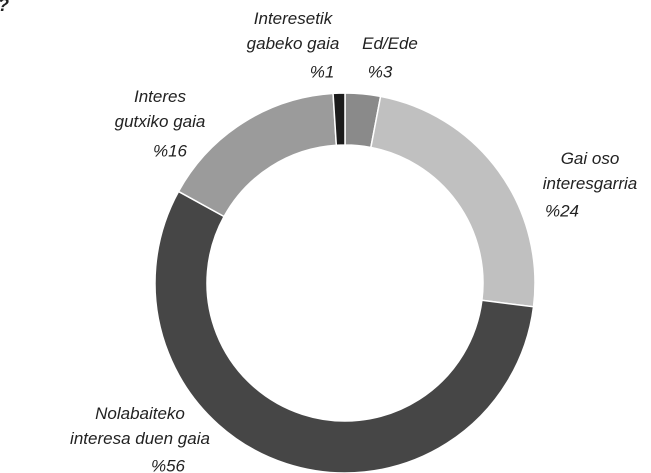 Image resolution: width=651 pixels, height=473 pixels. What do you see at coordinates (140, 426) in the screenshot?
I see `slice-label: Nolabaiteko interesa duen gaia` at bounding box center [140, 426].